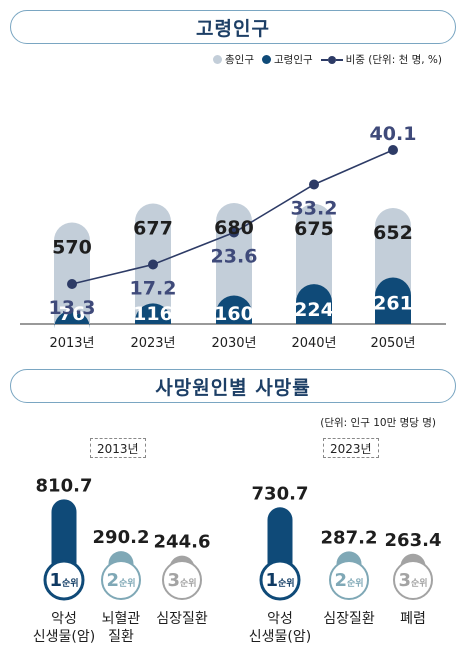 The height and width of the screenshot is (660, 466). What do you see at coordinates (393, 60) in the screenshot?
I see `legend-ratio-label: 비중 (단위: 천 명, %)` at bounding box center [393, 60].